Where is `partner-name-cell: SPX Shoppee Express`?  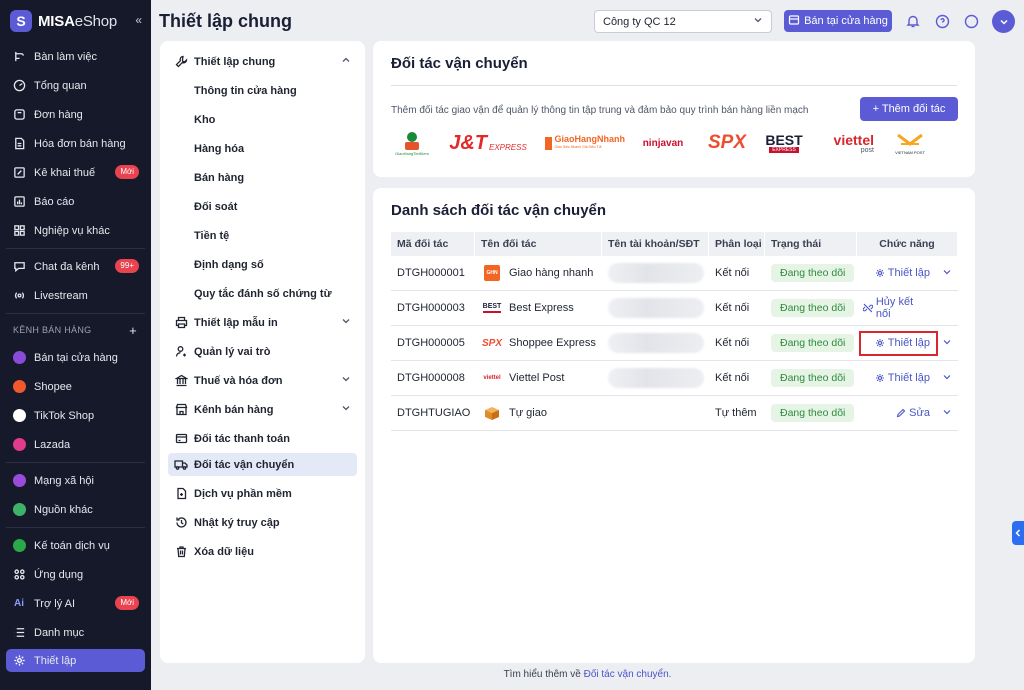
partner-name-cell: SPX Shoppee Express is located at coordinates (538, 343).